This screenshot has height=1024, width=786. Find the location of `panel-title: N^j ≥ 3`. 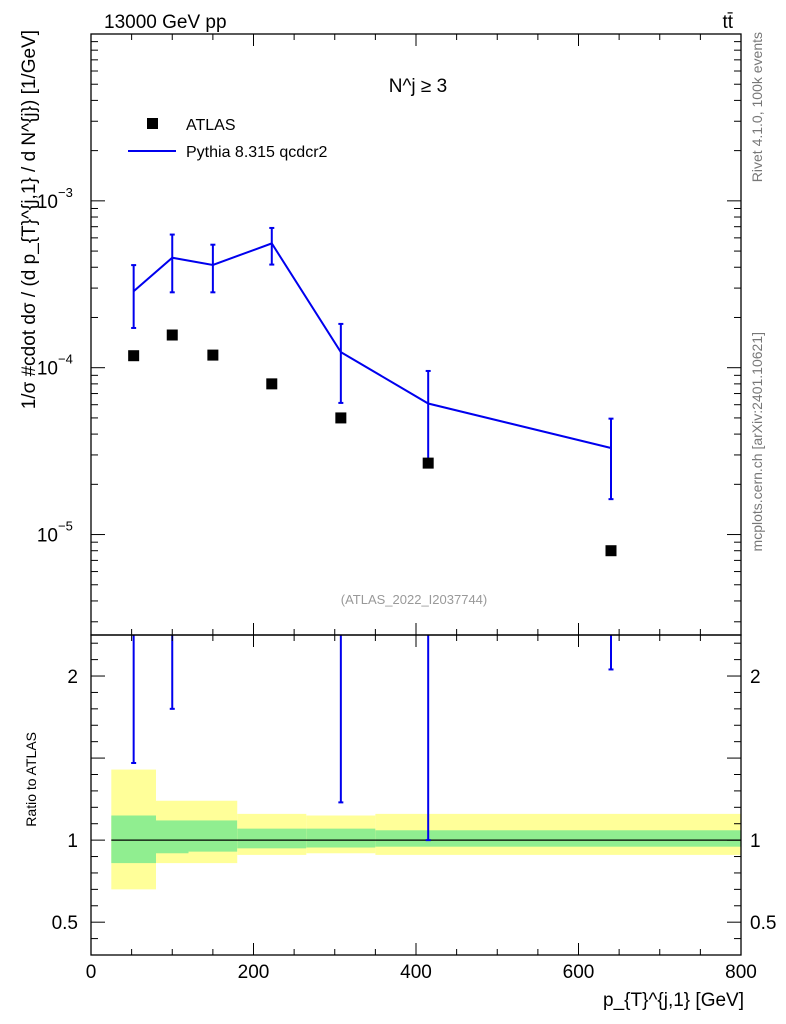

panel-title: N^j ≥ 3 is located at coordinates (418, 86).